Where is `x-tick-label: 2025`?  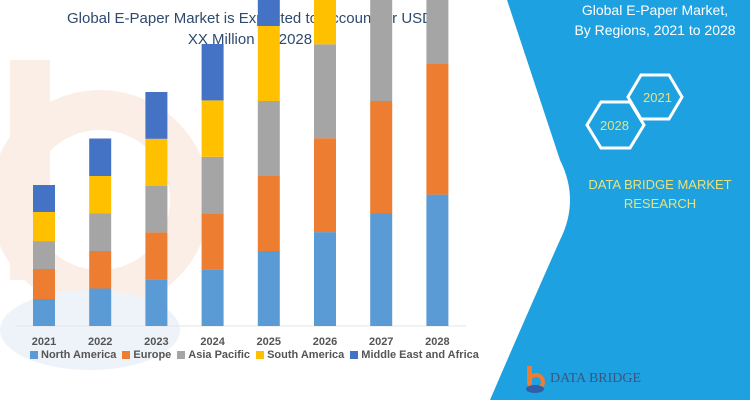 x-tick-label: 2025 is located at coordinates (269, 342).